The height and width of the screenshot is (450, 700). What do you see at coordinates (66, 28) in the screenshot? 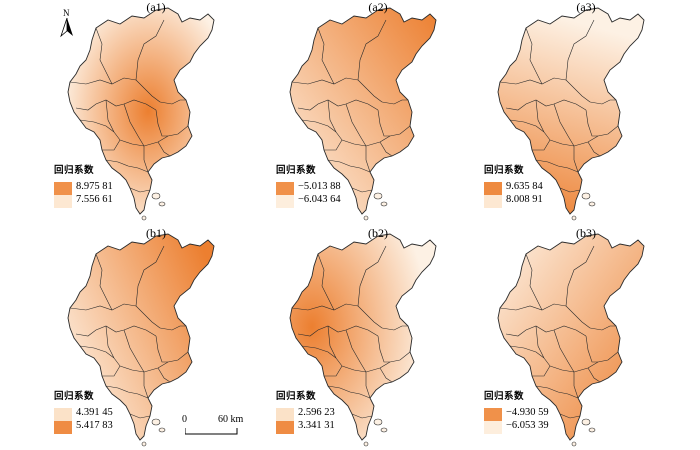
I see `north-arrow-icon` at bounding box center [66, 28].